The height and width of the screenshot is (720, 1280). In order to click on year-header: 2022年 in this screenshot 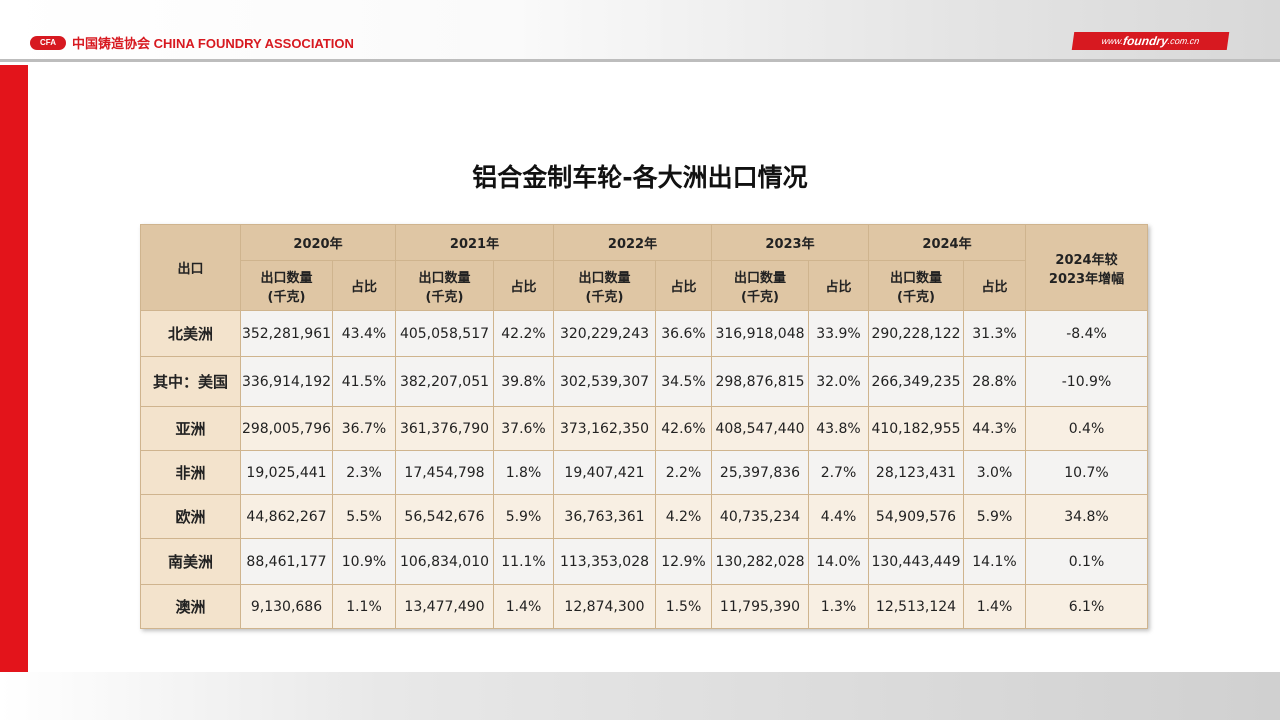, I will do `click(632, 242)`.